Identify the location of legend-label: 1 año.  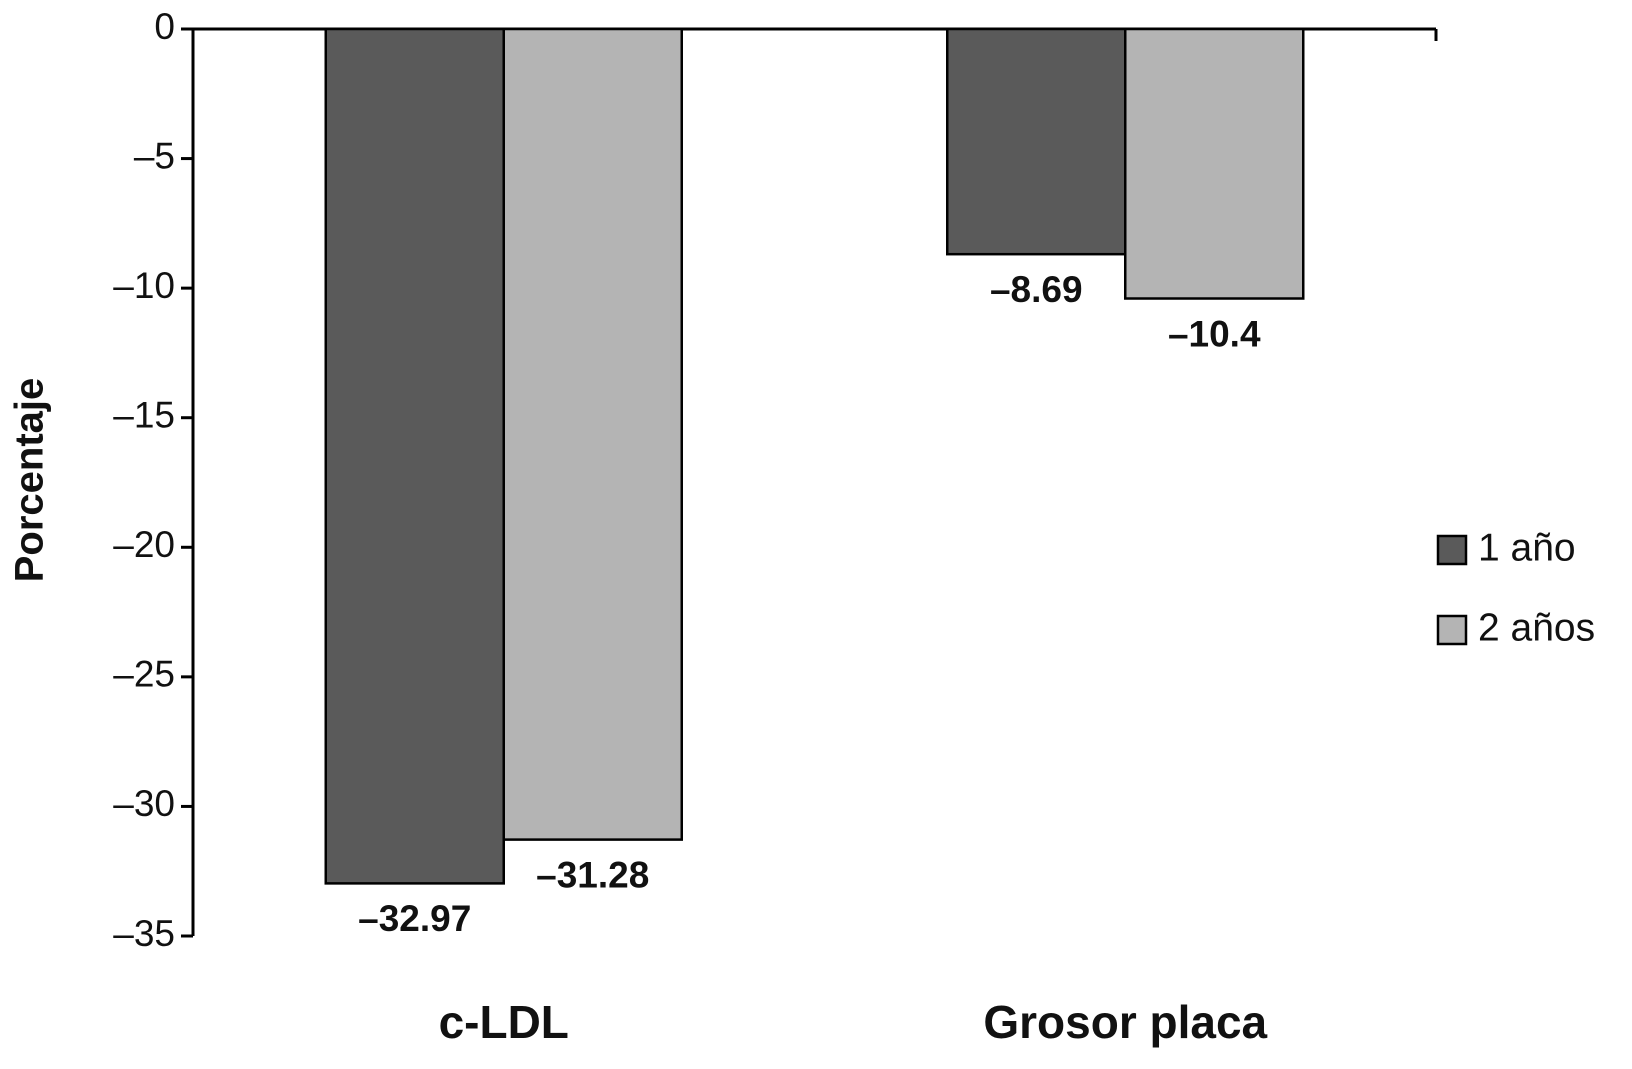
(1527, 547).